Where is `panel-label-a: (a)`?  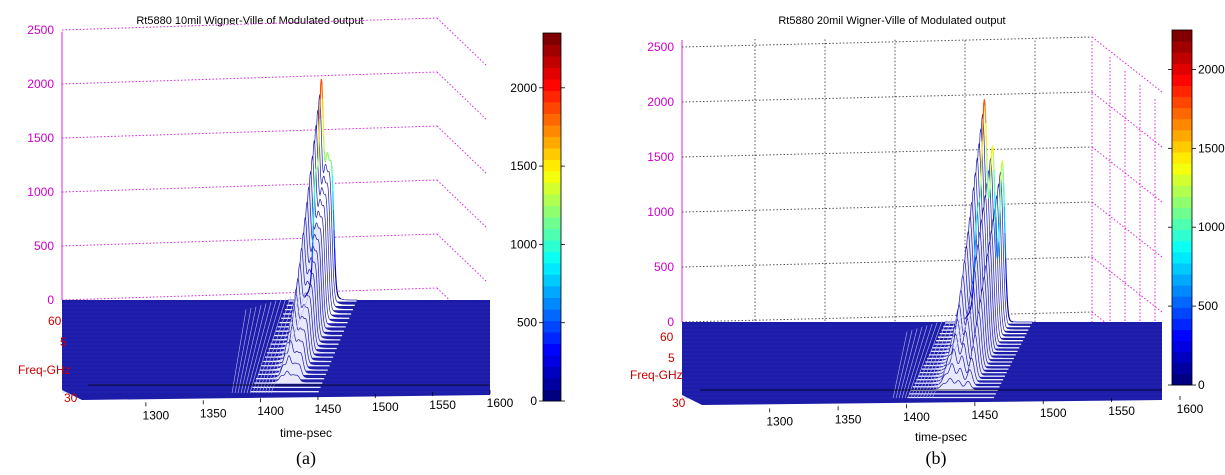 panel-label-a: (a) is located at coordinates (306, 458).